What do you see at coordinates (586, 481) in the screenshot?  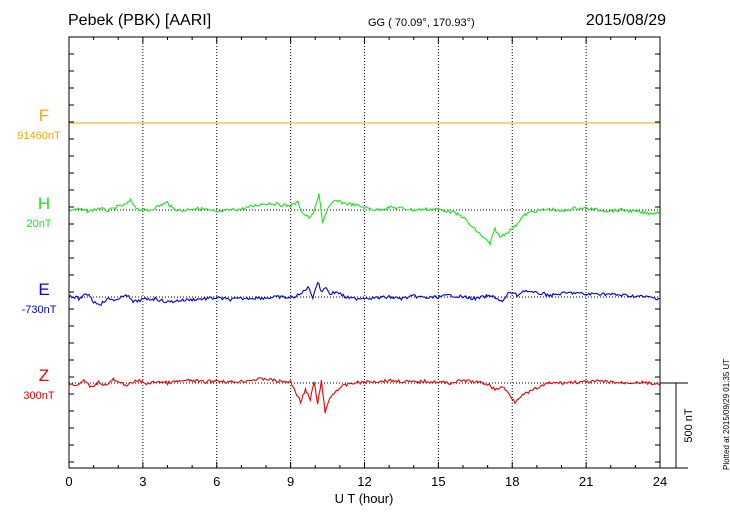 I see `x-tick-label-21: 21` at bounding box center [586, 481].